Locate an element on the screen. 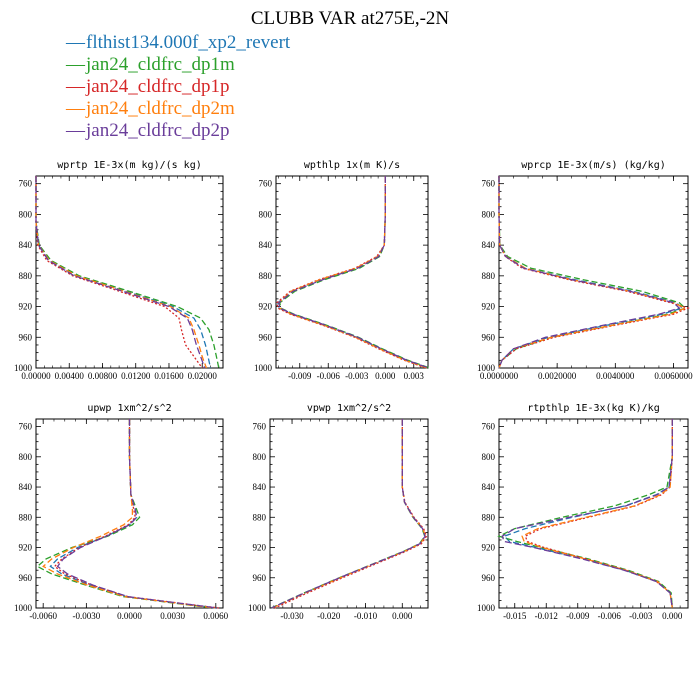 The width and height of the screenshot is (700, 700). x-tick-label: -0.006 is located at coordinates (329, 376).